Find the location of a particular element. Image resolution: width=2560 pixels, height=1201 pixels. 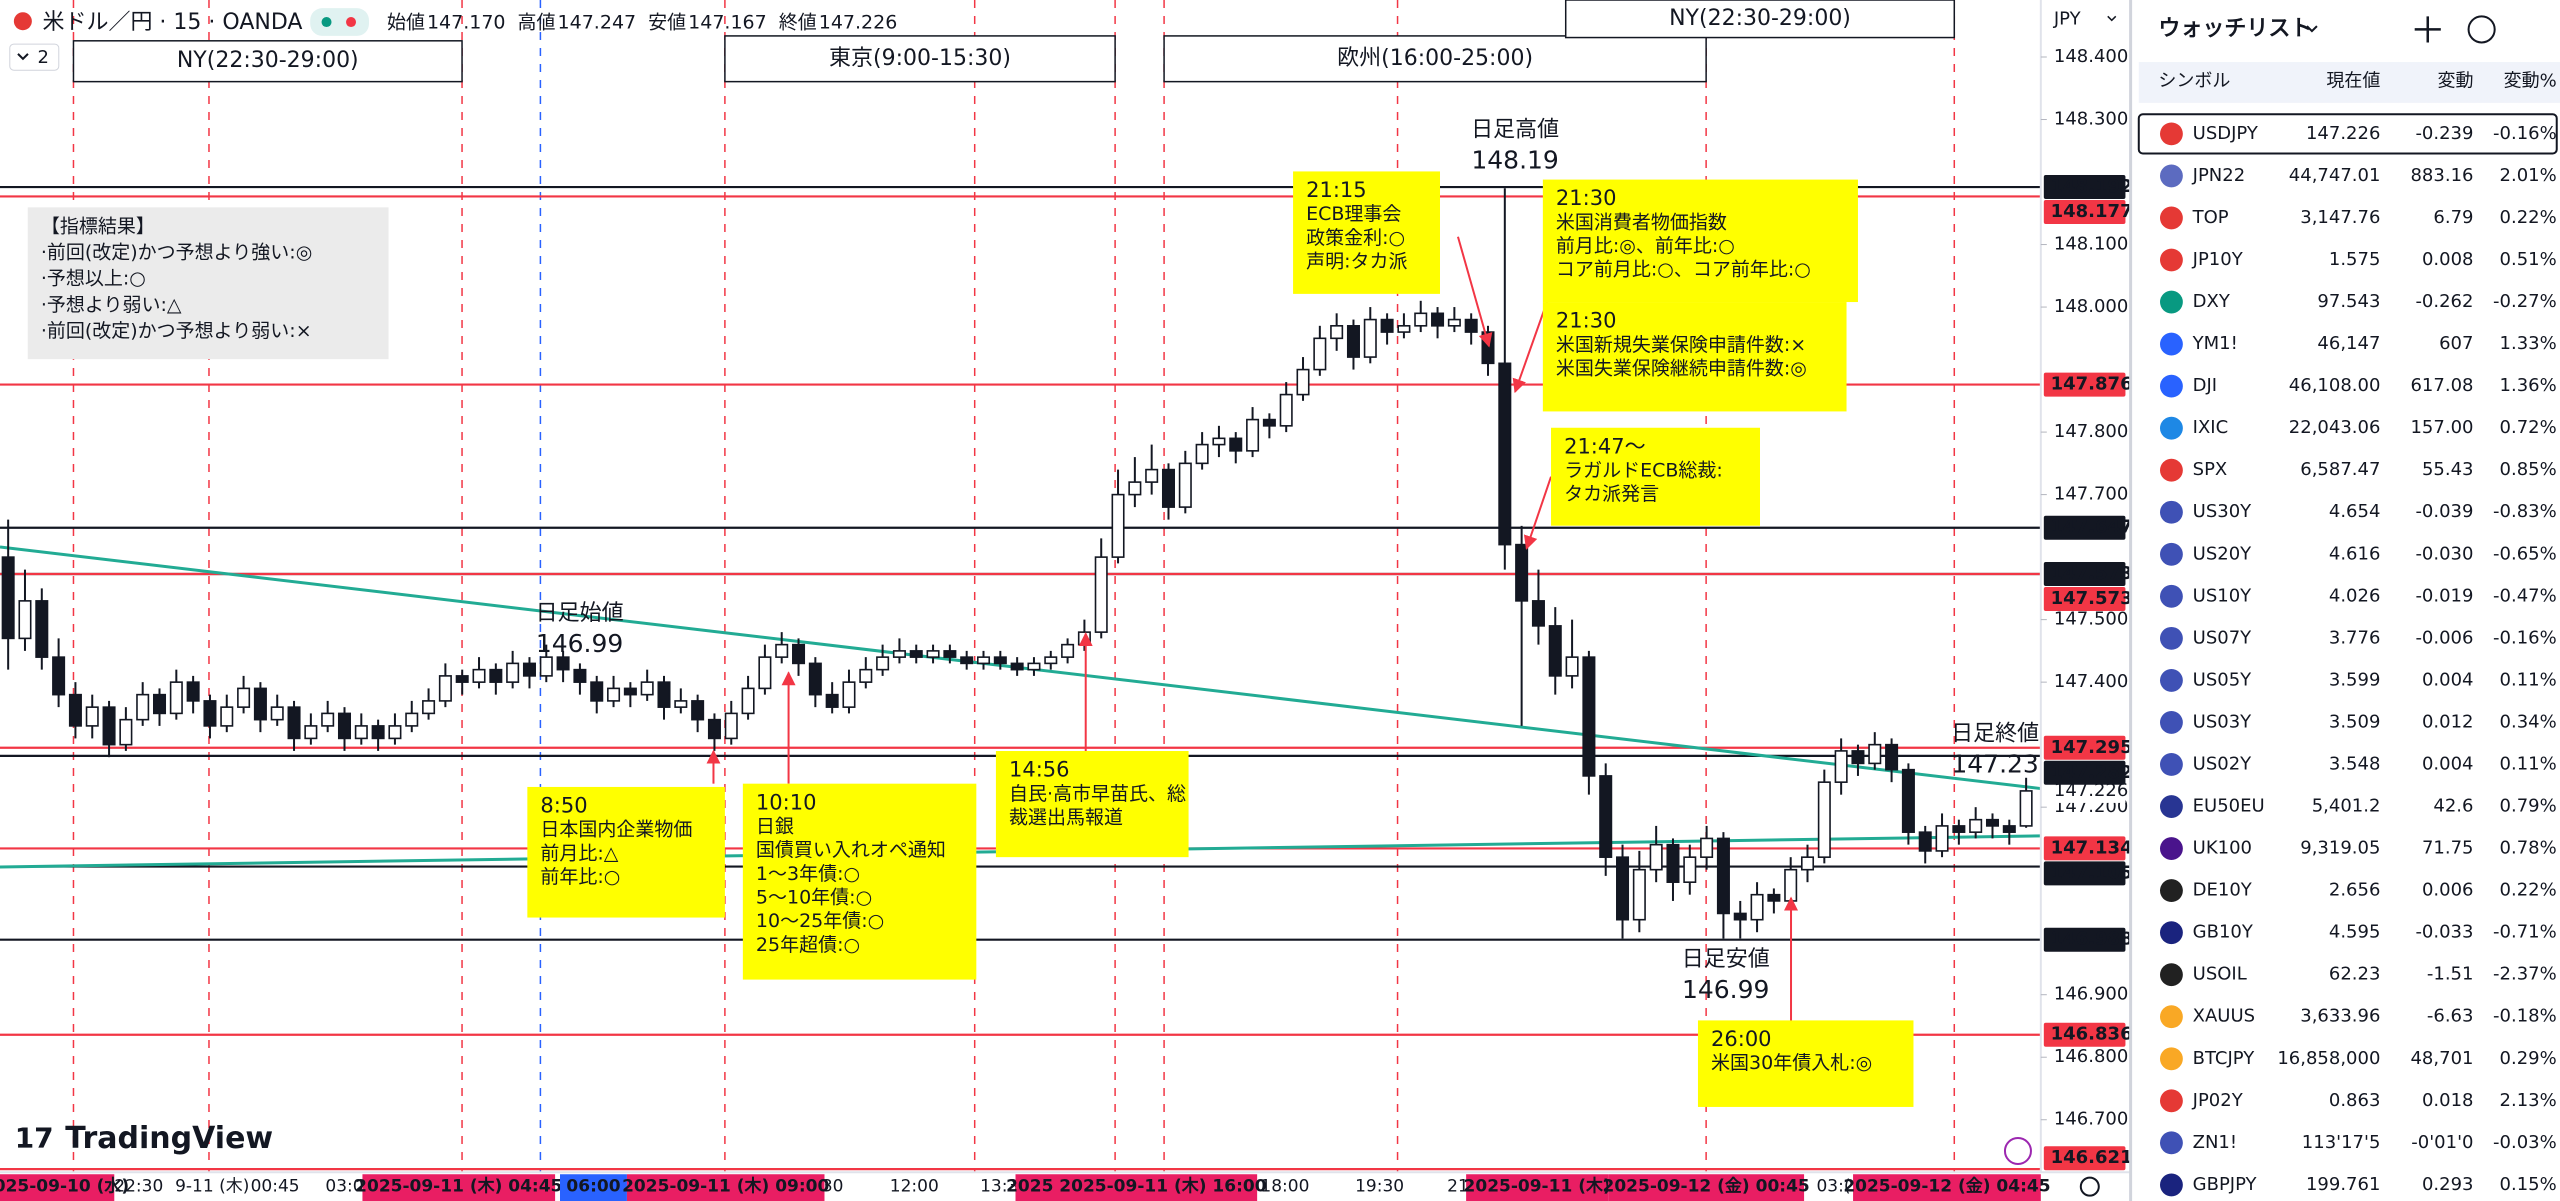

symbol: US03Y is located at coordinates (2223, 721).